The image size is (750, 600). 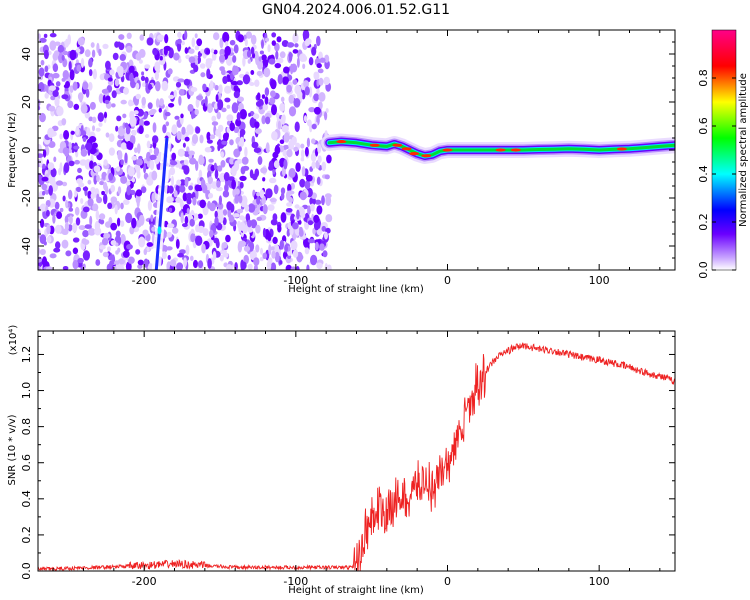 I want to click on spectrogram-y-axis-label: Frequency (Hz), so click(x=12, y=150).